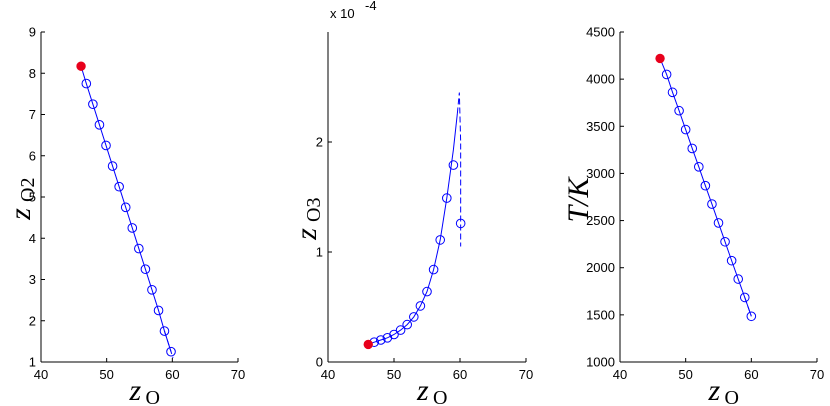 The height and width of the screenshot is (406, 830). I want to click on y-axis-label-group: T/K, so click(578, 198).